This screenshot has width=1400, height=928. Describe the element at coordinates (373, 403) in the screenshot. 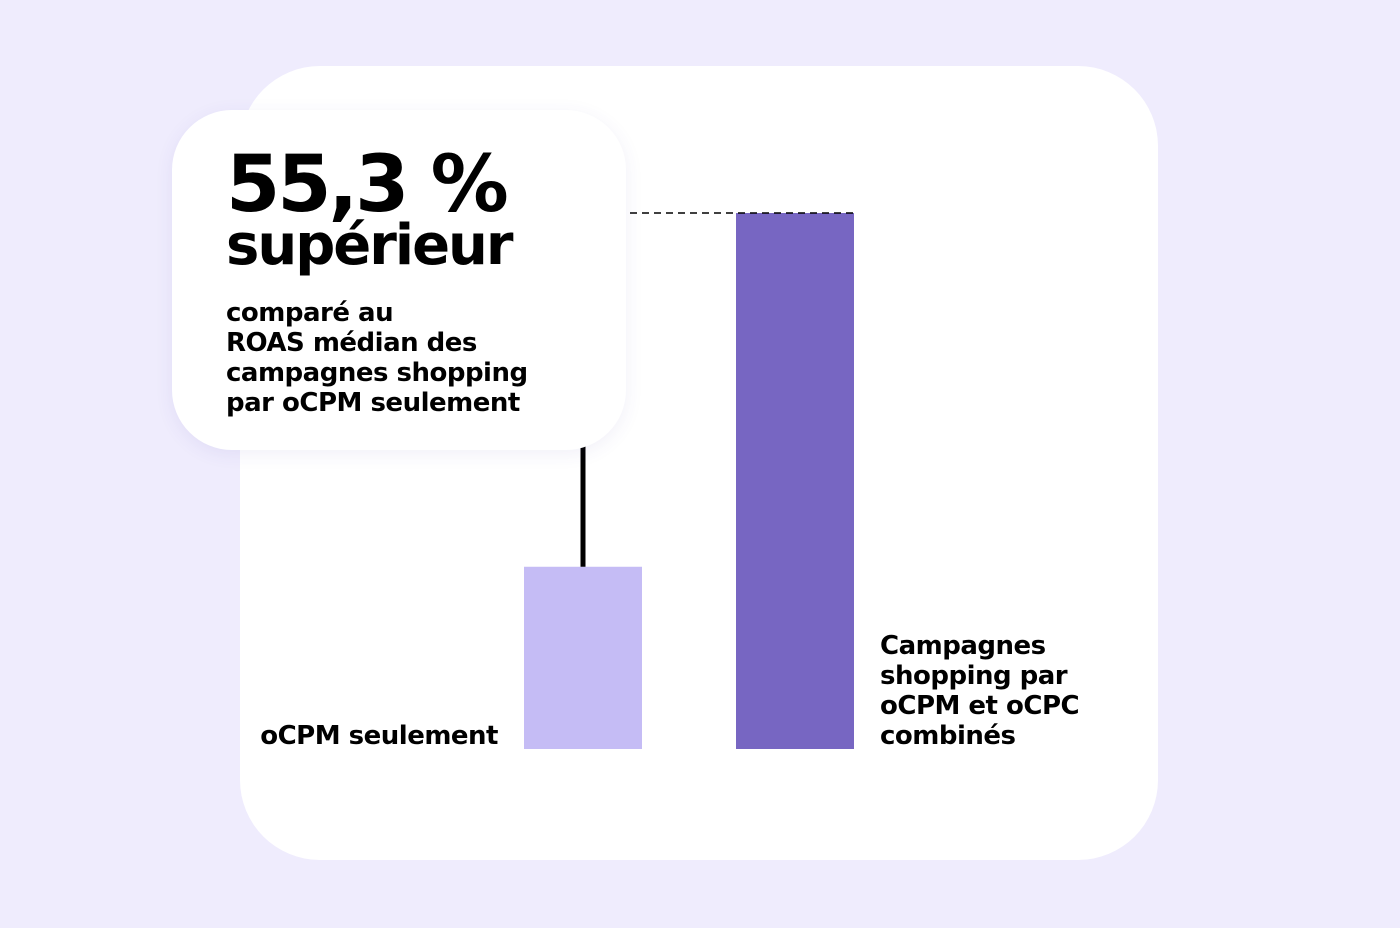

I see `annotation-line: par oCPM seulement` at that location.